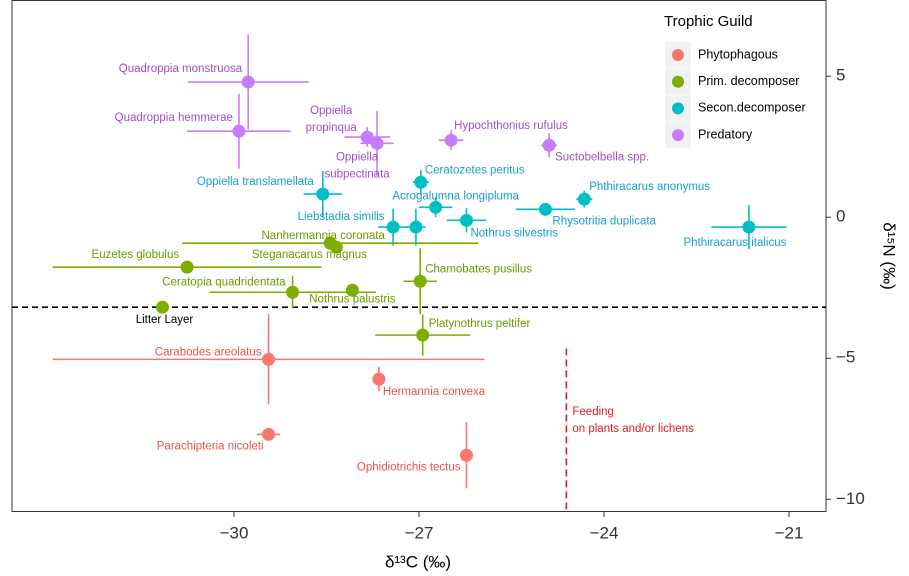 The image size is (909, 576). What do you see at coordinates (789, 532) in the screenshot?
I see `x-tick-label: −21` at bounding box center [789, 532].